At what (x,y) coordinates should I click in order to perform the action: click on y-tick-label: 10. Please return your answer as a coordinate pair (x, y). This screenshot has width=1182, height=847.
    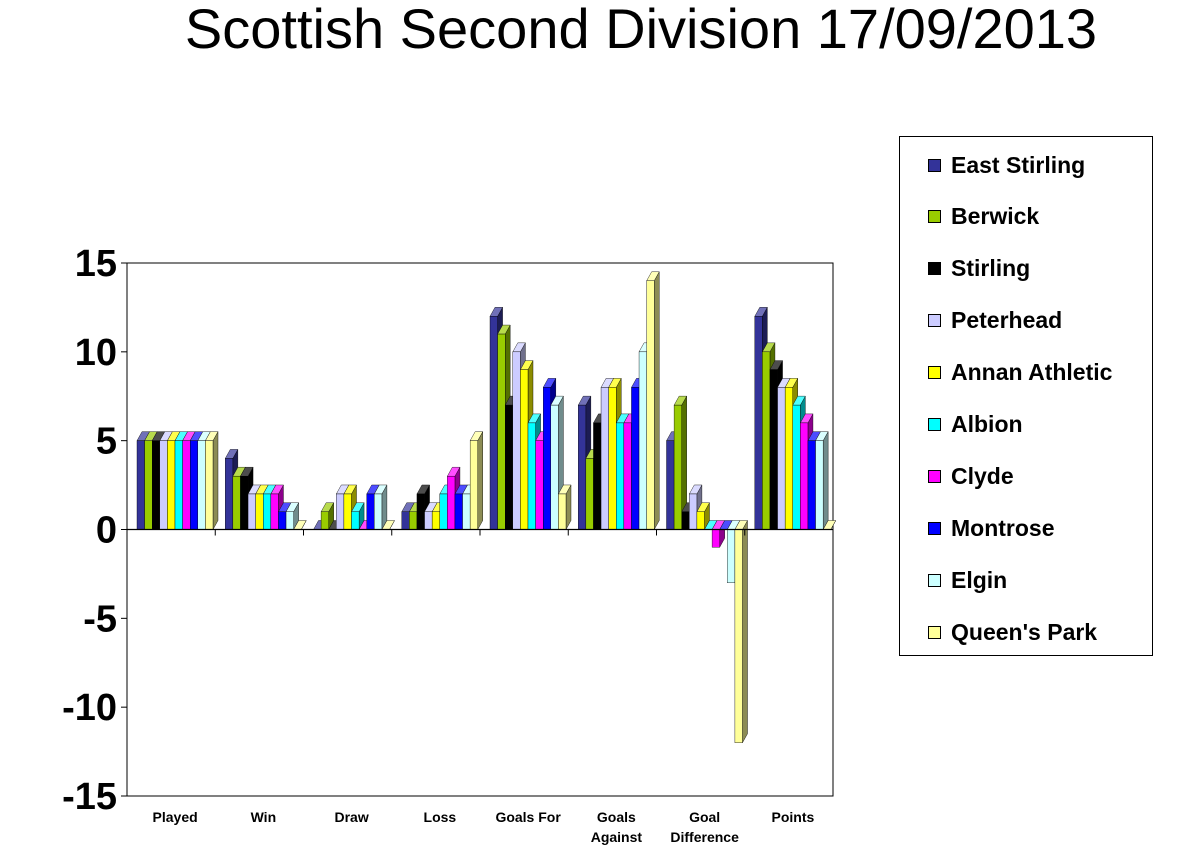
    Looking at the image, I should click on (96, 353).